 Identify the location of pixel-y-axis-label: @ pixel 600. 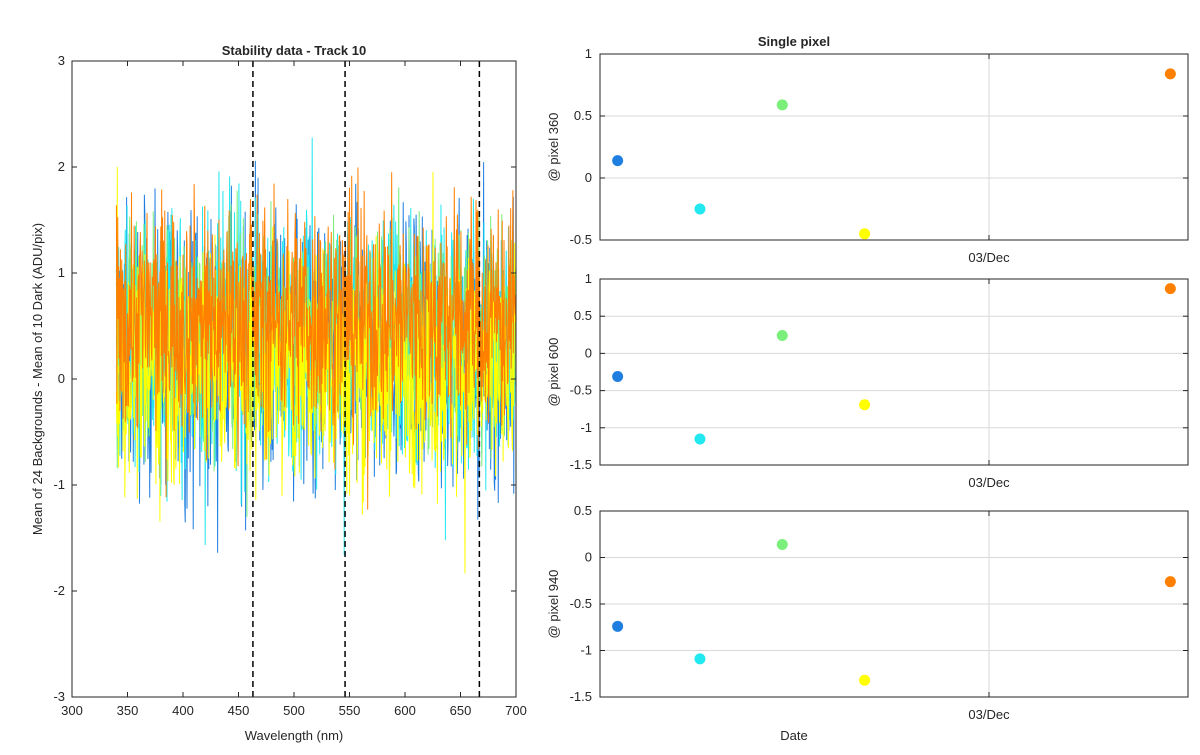
(553, 372).